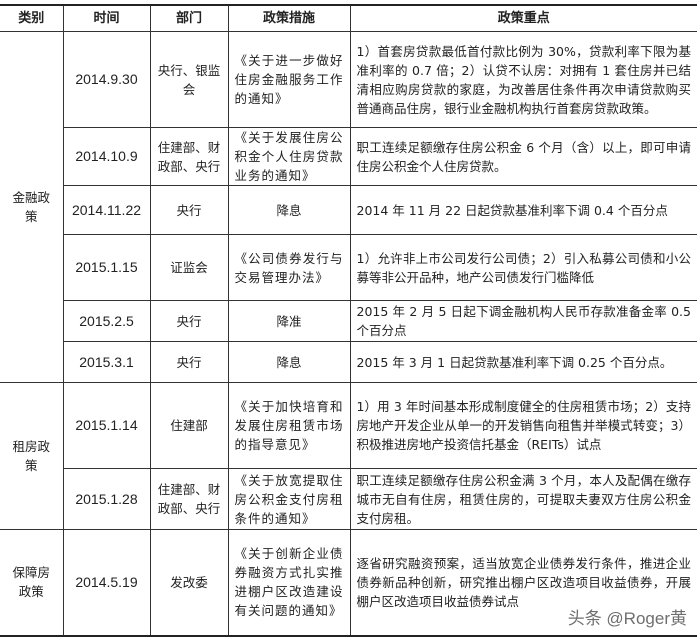  Describe the element at coordinates (32, 456) in the screenshot. I see `category-cell: 租房政策` at that location.